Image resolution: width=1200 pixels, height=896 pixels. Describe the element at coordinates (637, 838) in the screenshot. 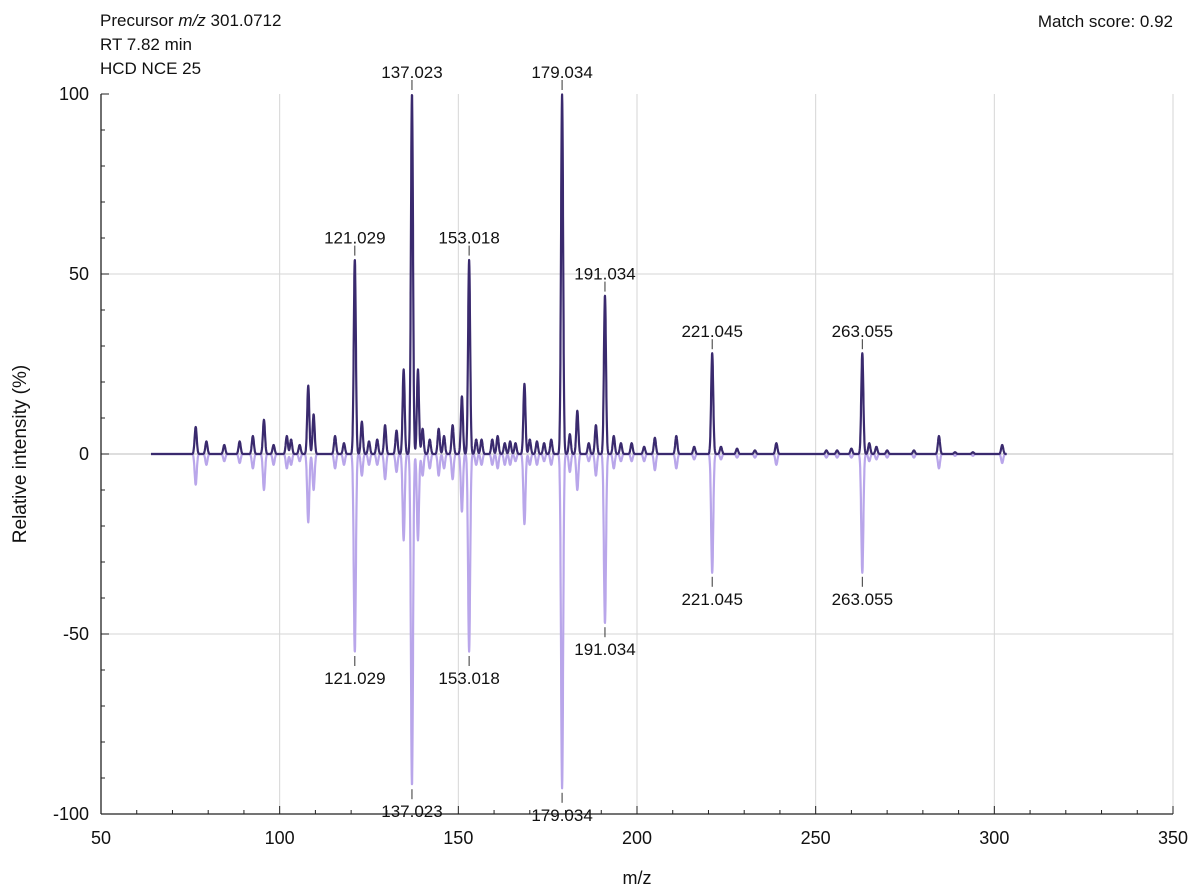

I see `x-tick-label: 200` at that location.